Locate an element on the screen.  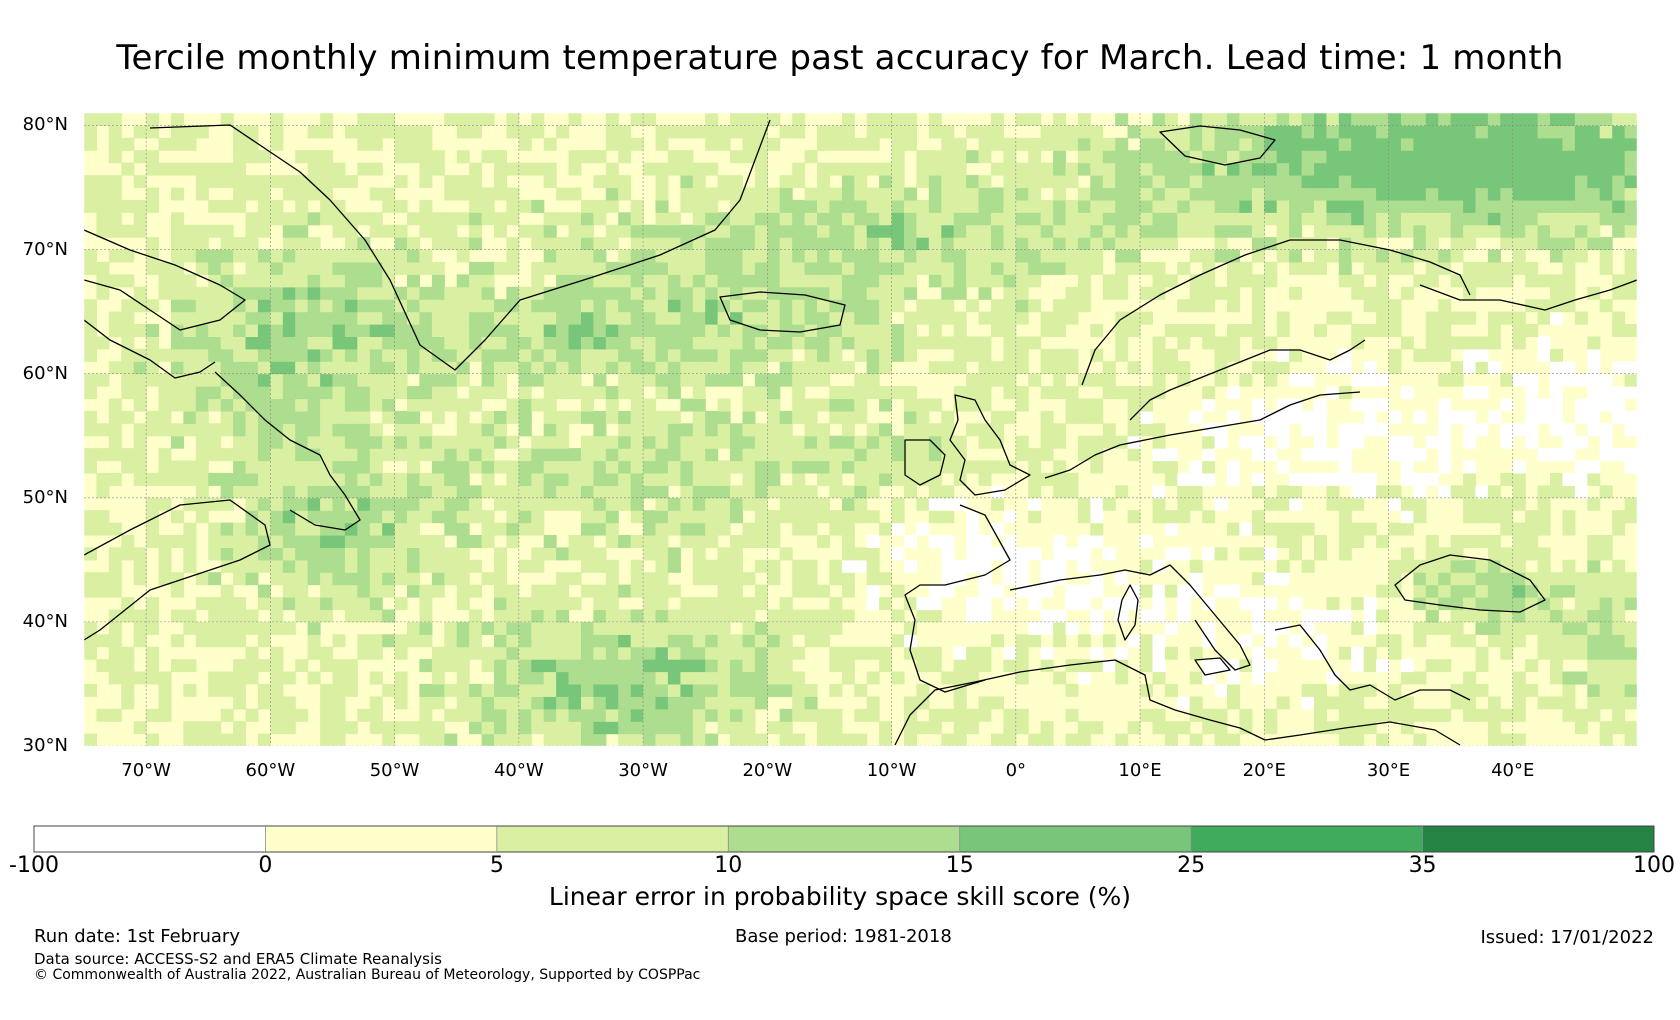
coast-baltic is located at coordinates (1247, 380).